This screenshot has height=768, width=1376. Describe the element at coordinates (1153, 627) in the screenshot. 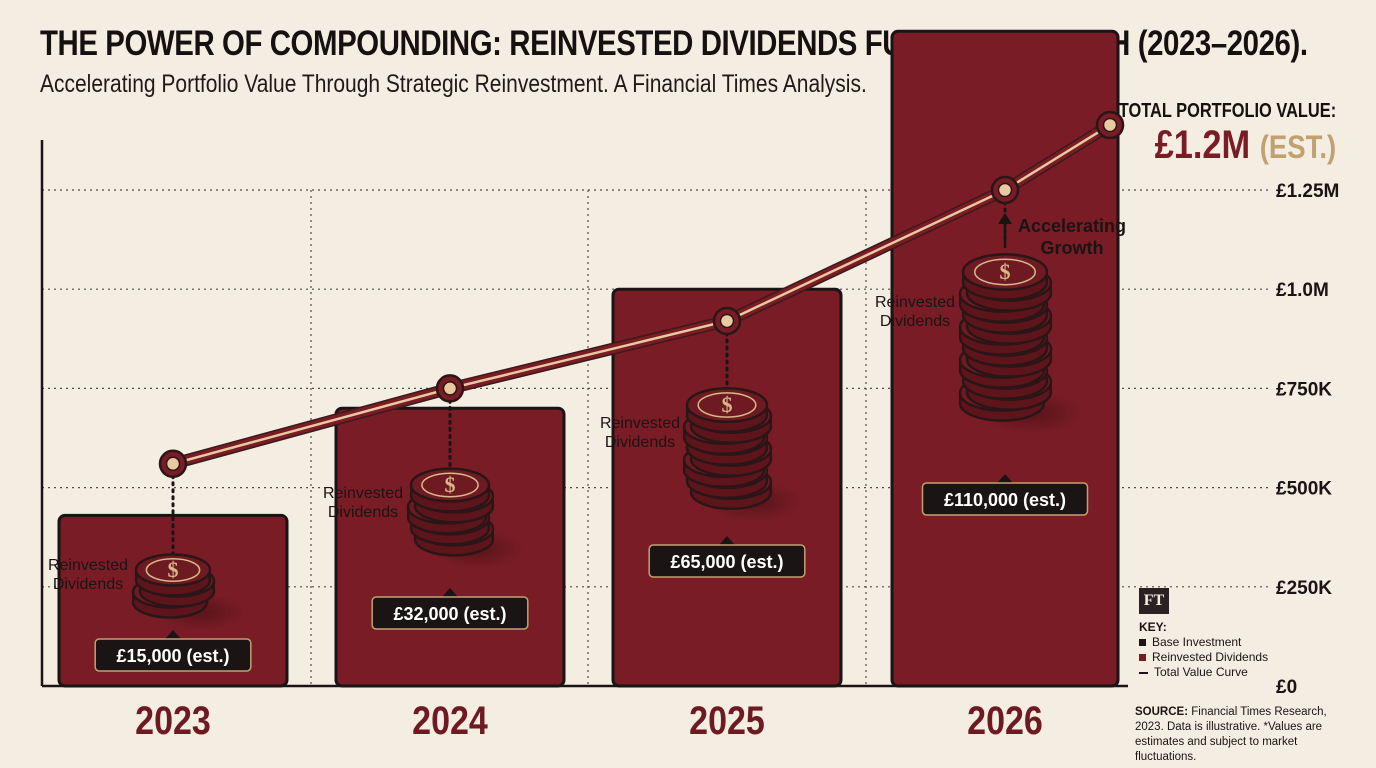

I see `legend-title: KEY:` at that location.